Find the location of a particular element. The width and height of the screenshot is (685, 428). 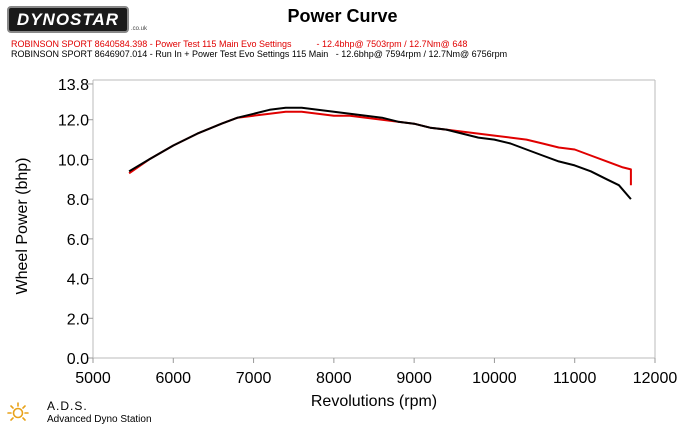

y-axis-label: Wheel Power (bhp) is located at coordinates (22, 226).